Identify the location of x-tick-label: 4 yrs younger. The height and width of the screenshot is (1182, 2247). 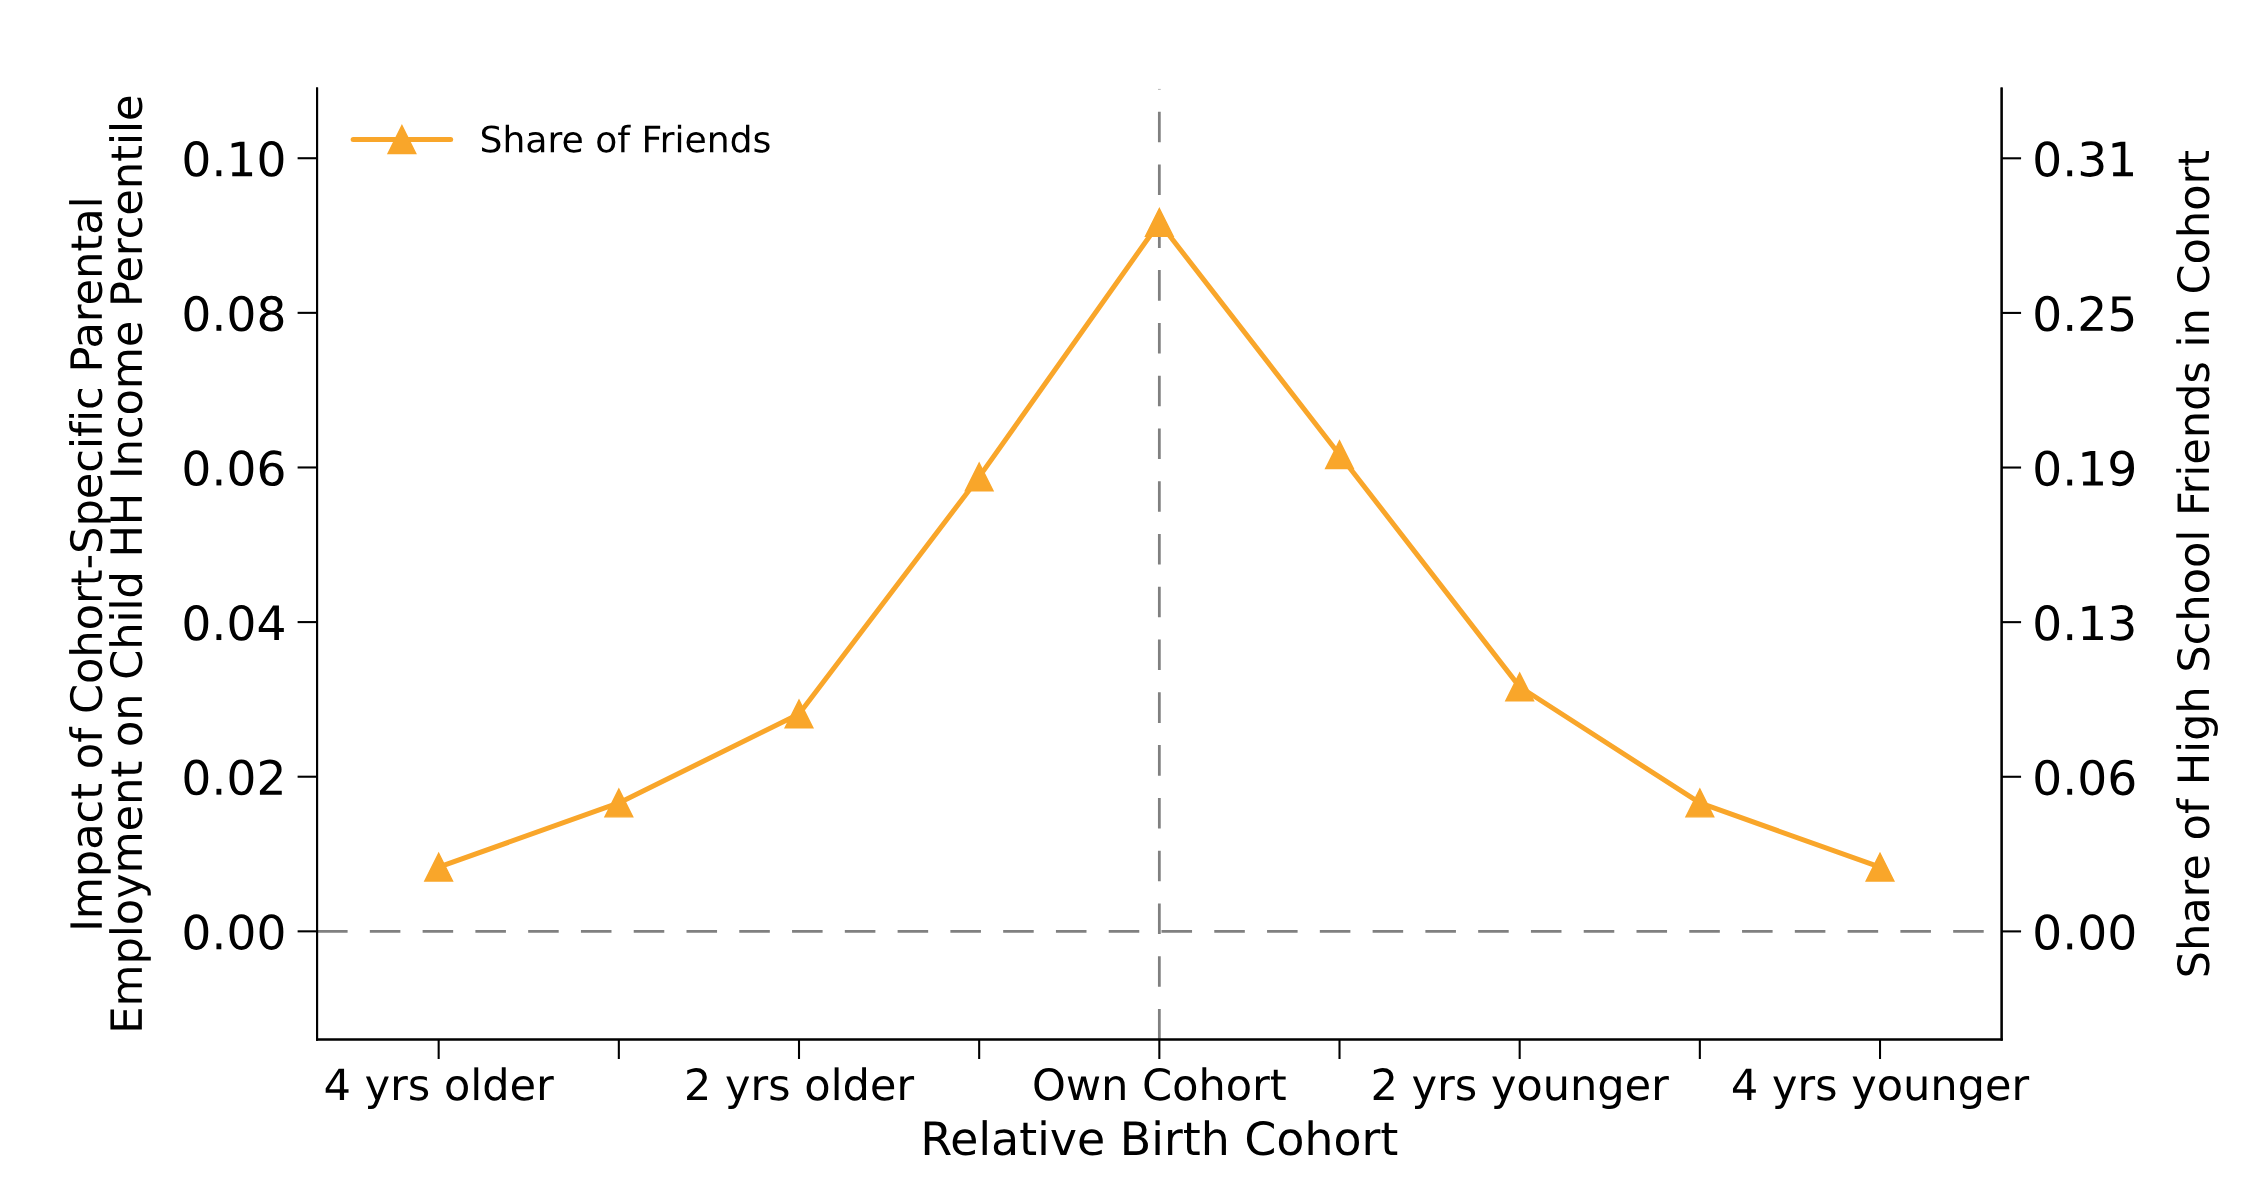
(1881, 1089).